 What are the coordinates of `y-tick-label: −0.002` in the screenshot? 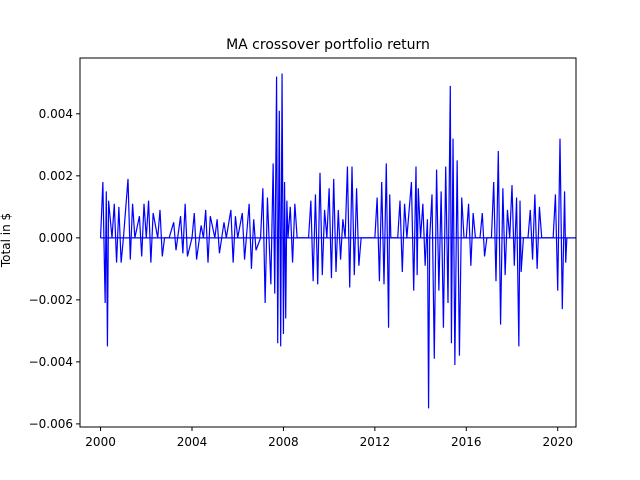 It's located at (51, 300).